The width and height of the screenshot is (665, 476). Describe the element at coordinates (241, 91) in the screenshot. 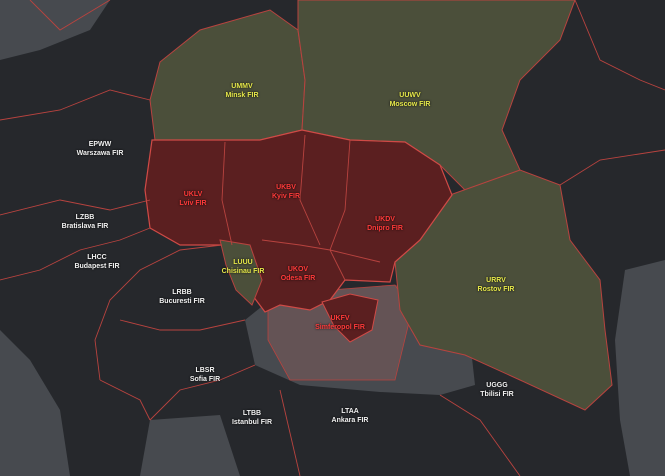

I see `fir-label-ummv: UMMV Minsk FIR` at that location.